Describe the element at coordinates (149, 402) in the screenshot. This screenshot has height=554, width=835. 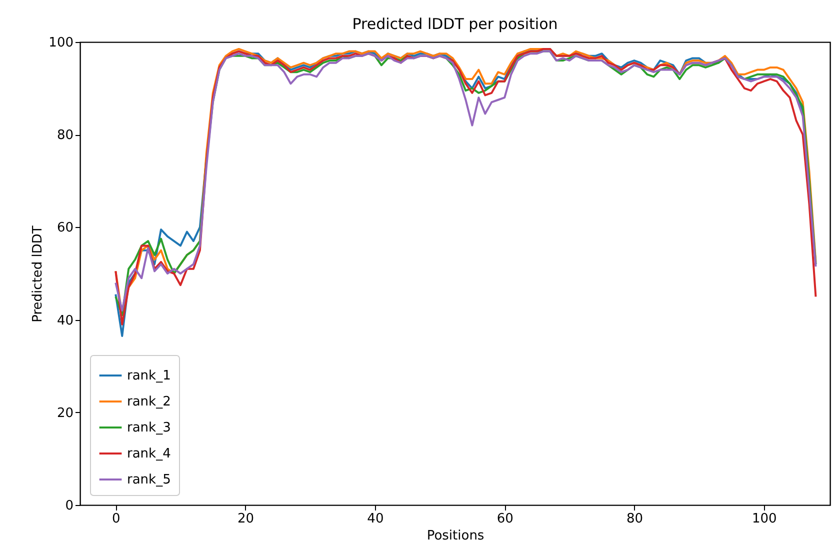
I see `legend-label: rank_2` at that location.